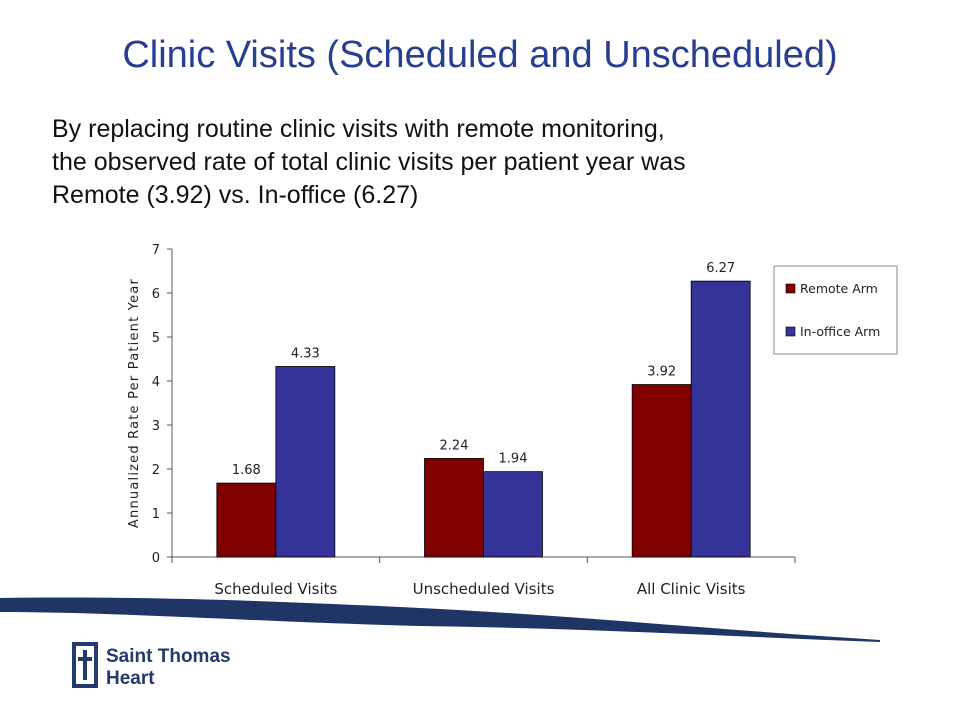  I want to click on y-axis-title: Annualized Rate Per Patient Year, so click(134, 403).